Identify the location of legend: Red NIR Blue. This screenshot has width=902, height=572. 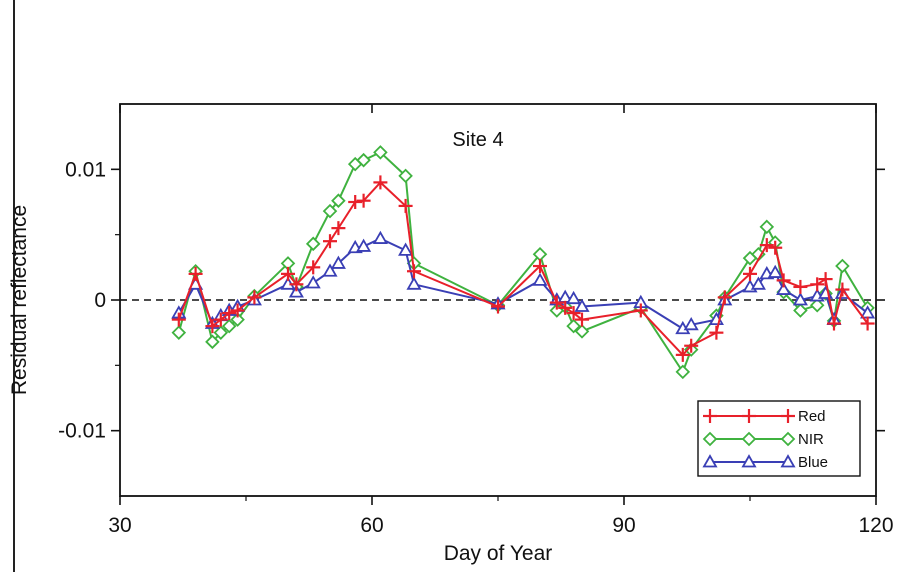
(779, 438).